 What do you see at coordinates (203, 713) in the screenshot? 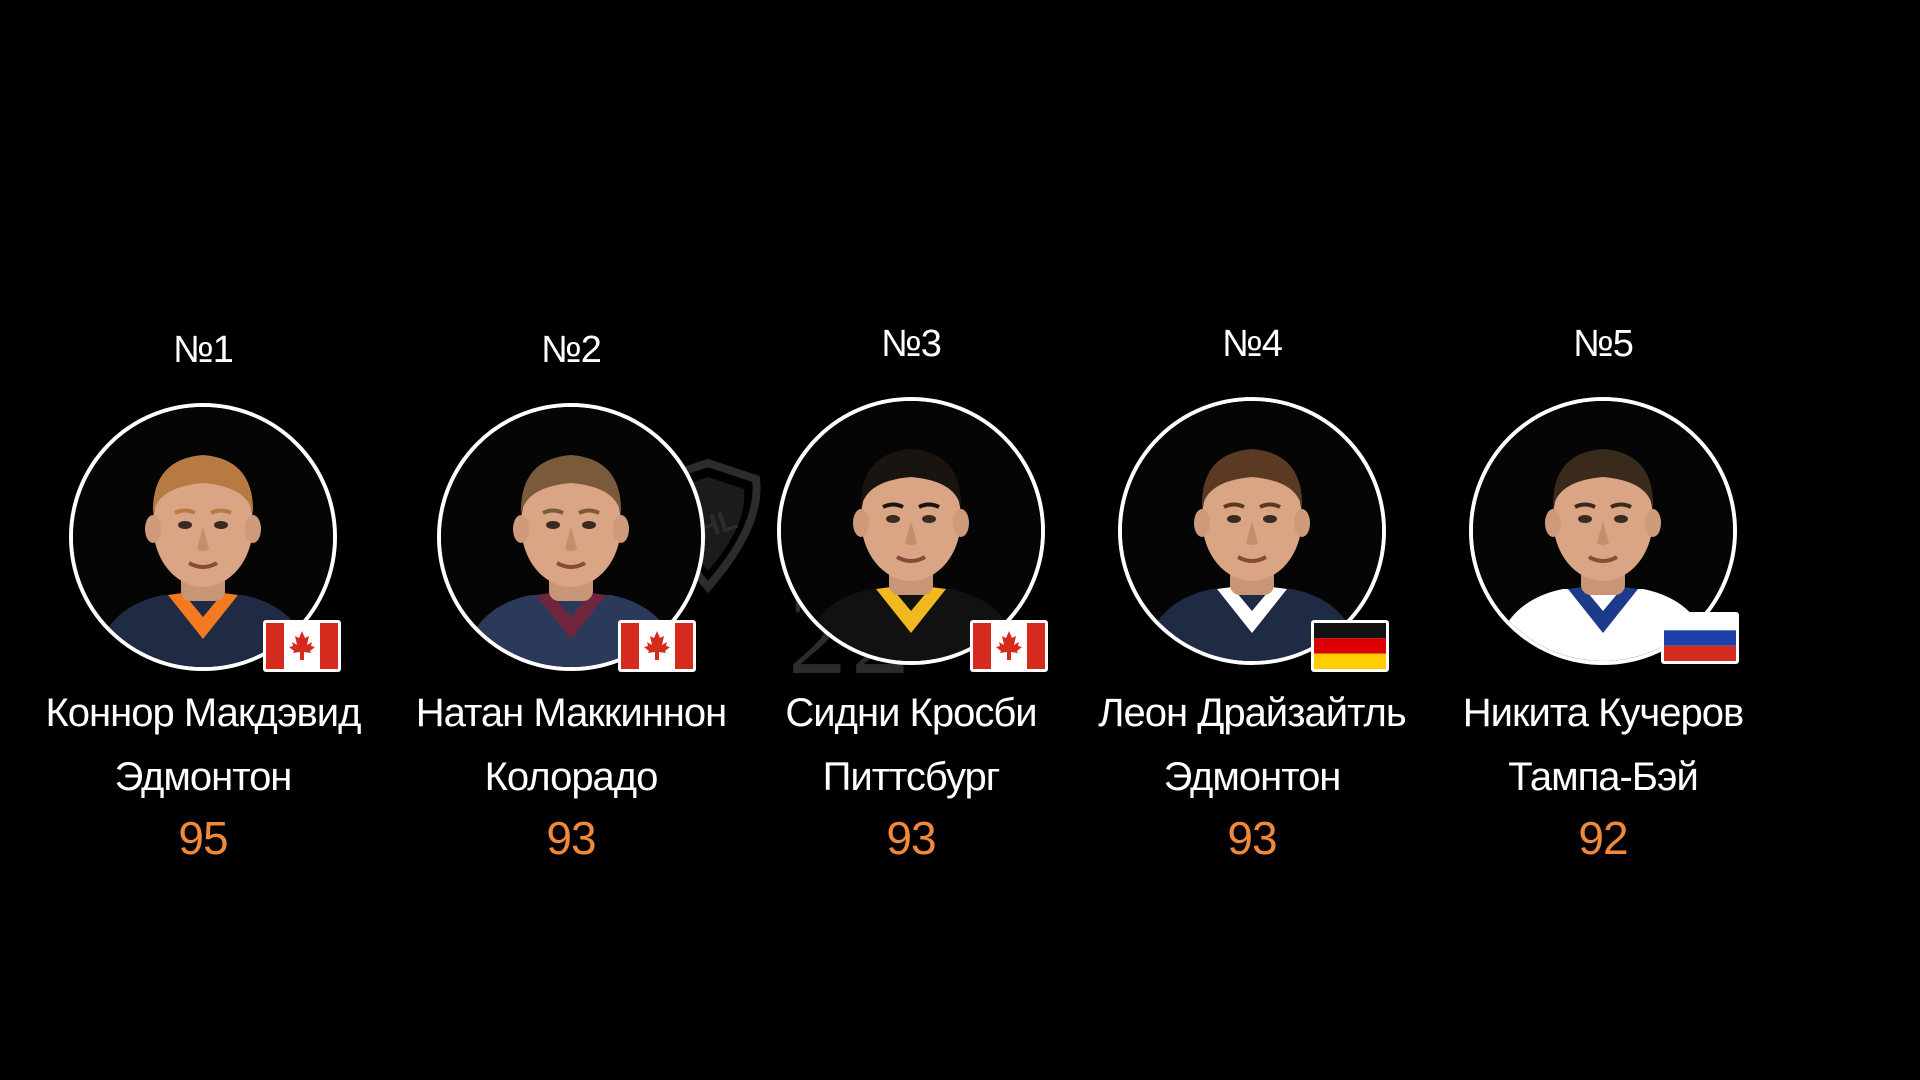
I see `player-name: Коннор Макдэвид` at bounding box center [203, 713].